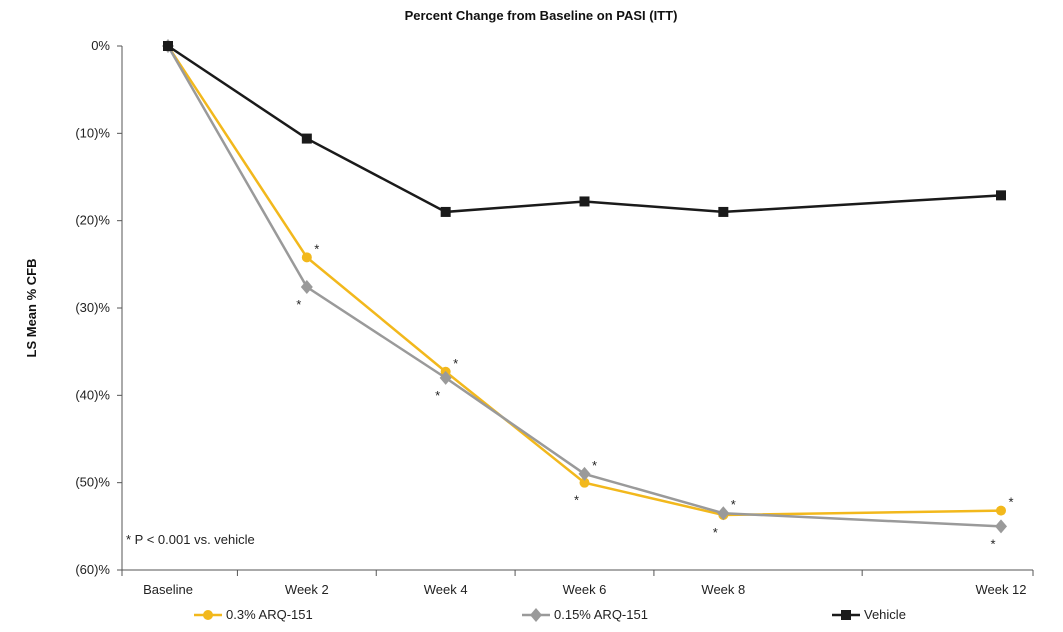 The height and width of the screenshot is (632, 1063). I want to click on x-tick-label: Week 6, so click(585, 589).